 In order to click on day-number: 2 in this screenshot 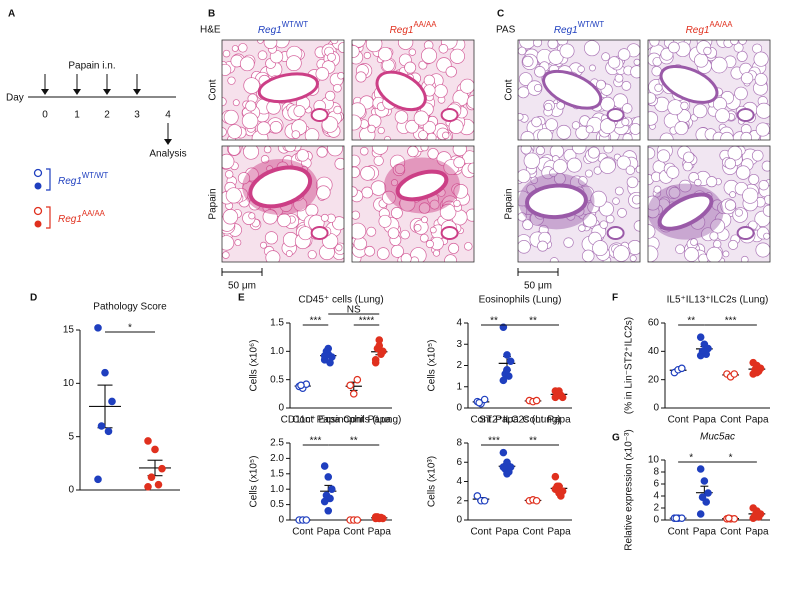, I will do `click(107, 115)`.